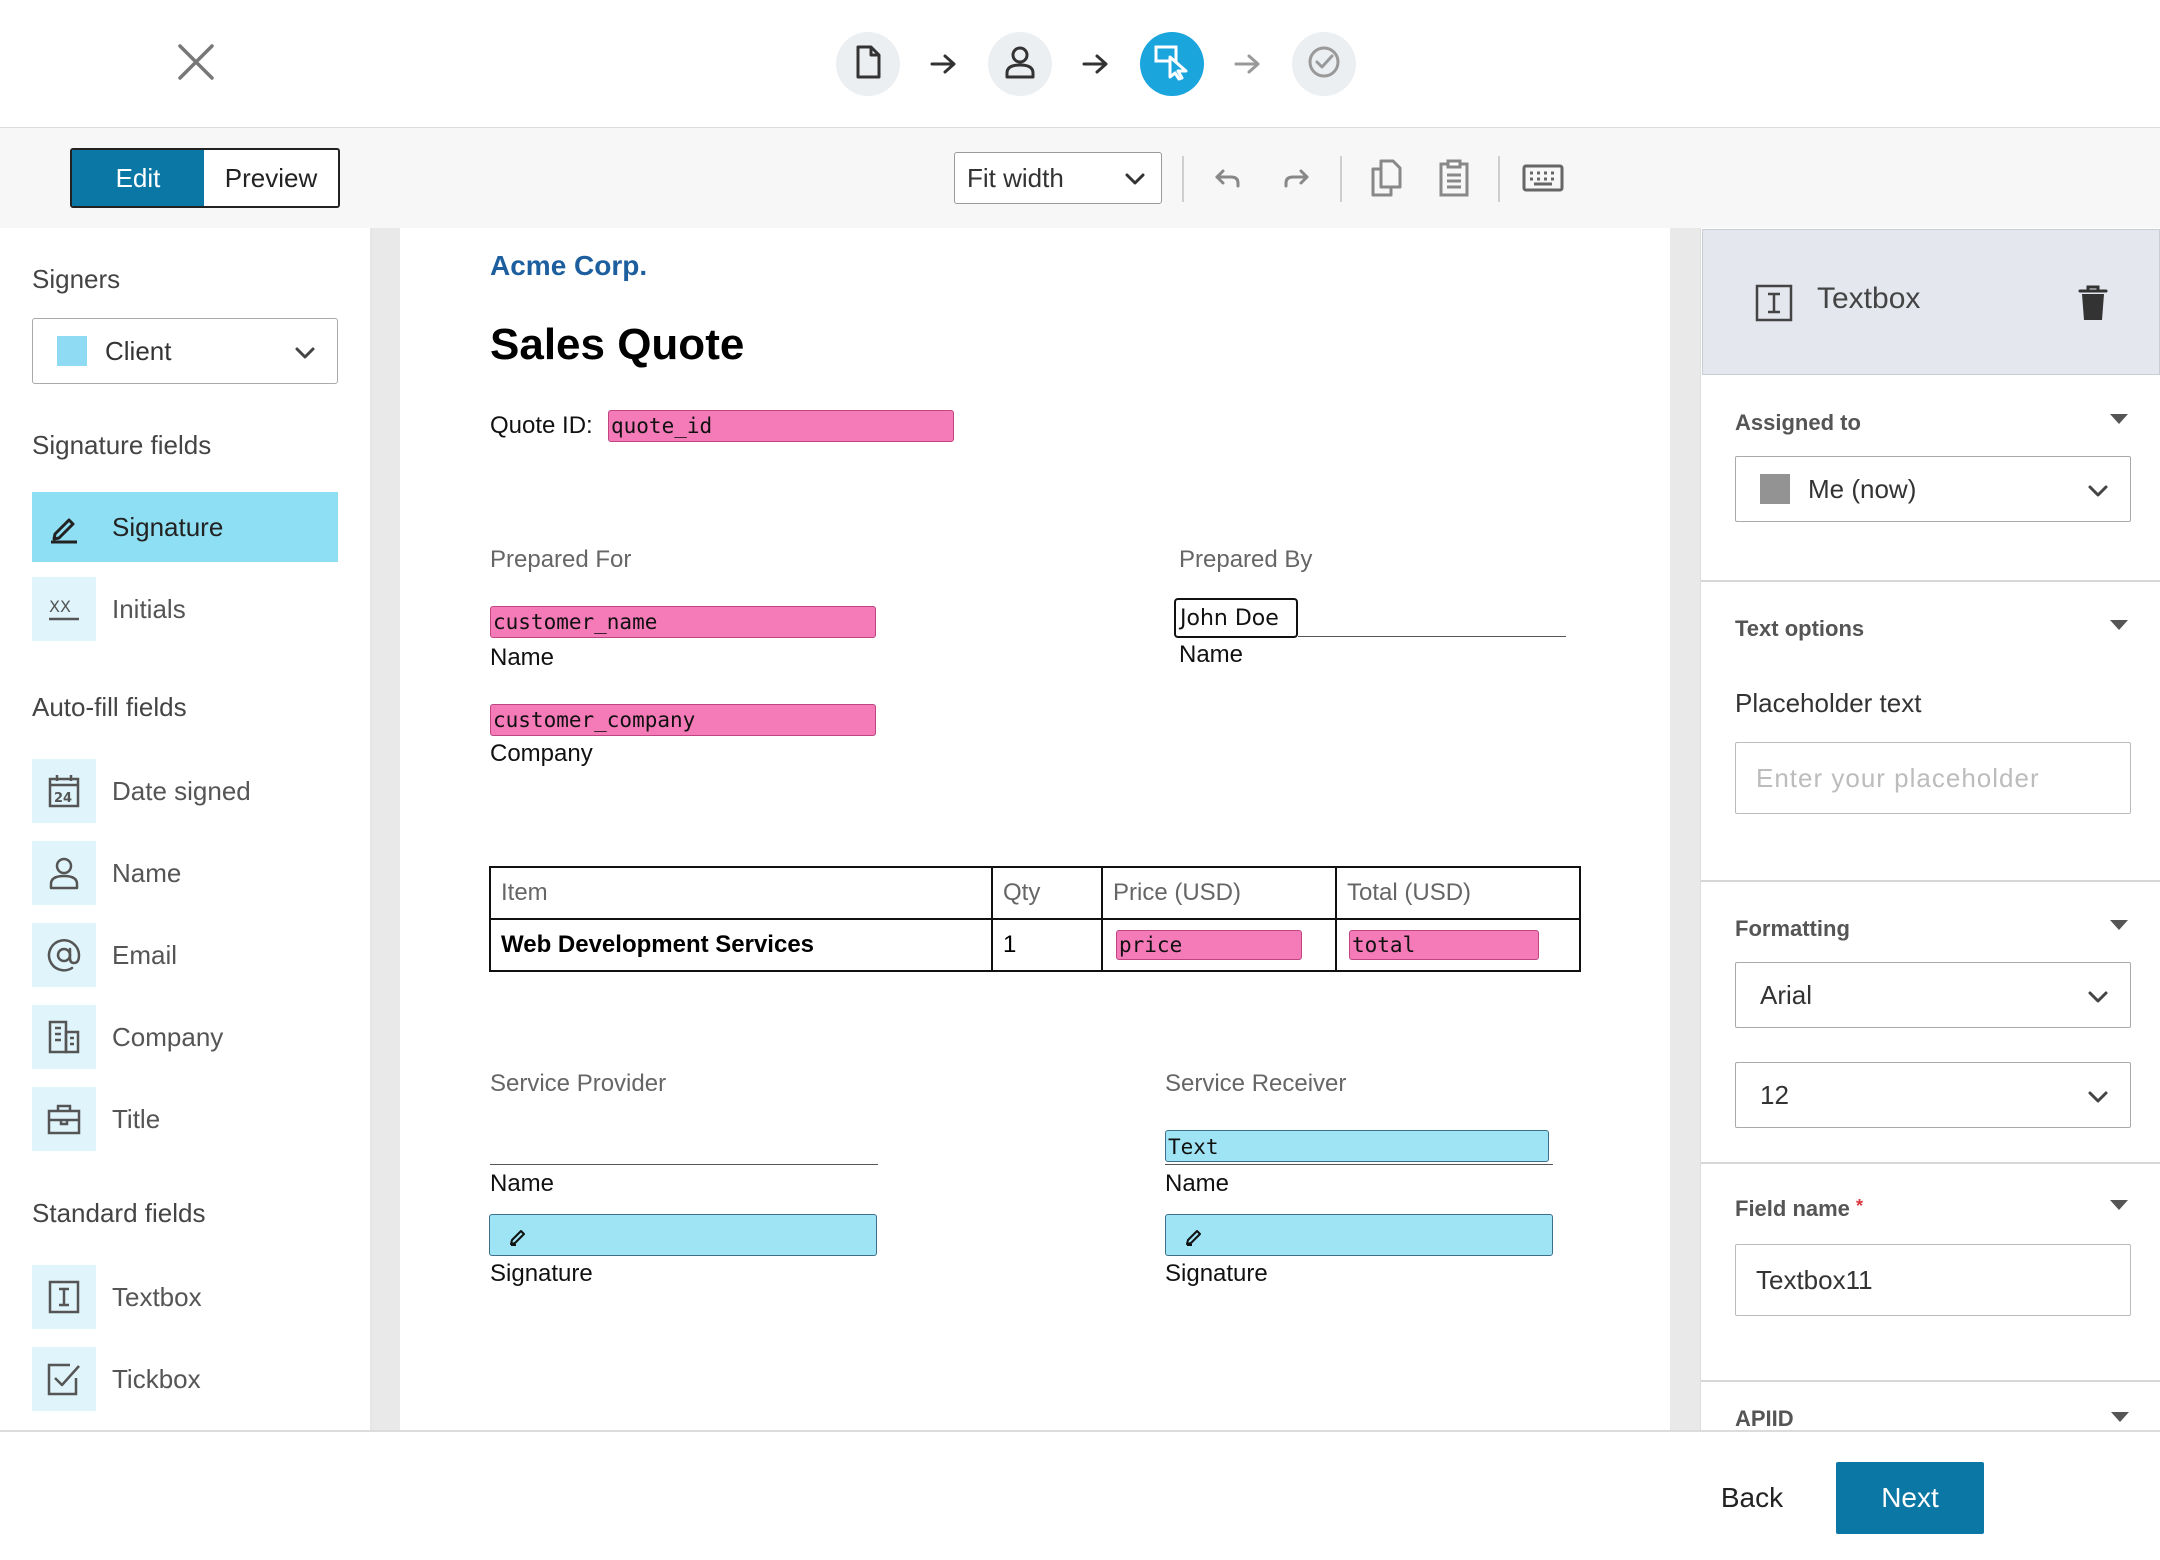 This screenshot has width=2160, height=1560. What do you see at coordinates (2093, 305) in the screenshot?
I see `trash-icon` at bounding box center [2093, 305].